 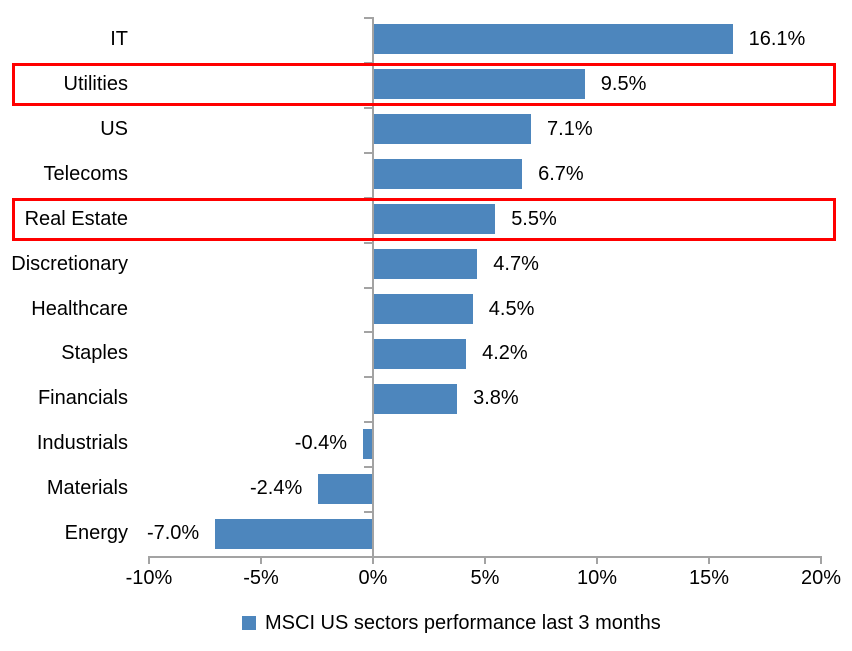 What do you see at coordinates (76, 218) in the screenshot?
I see `category-label: Real Estate` at bounding box center [76, 218].